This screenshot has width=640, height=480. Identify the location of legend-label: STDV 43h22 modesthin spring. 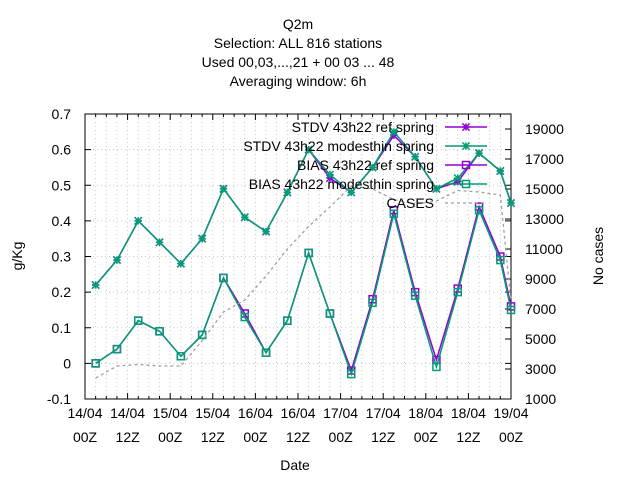
(338, 146).